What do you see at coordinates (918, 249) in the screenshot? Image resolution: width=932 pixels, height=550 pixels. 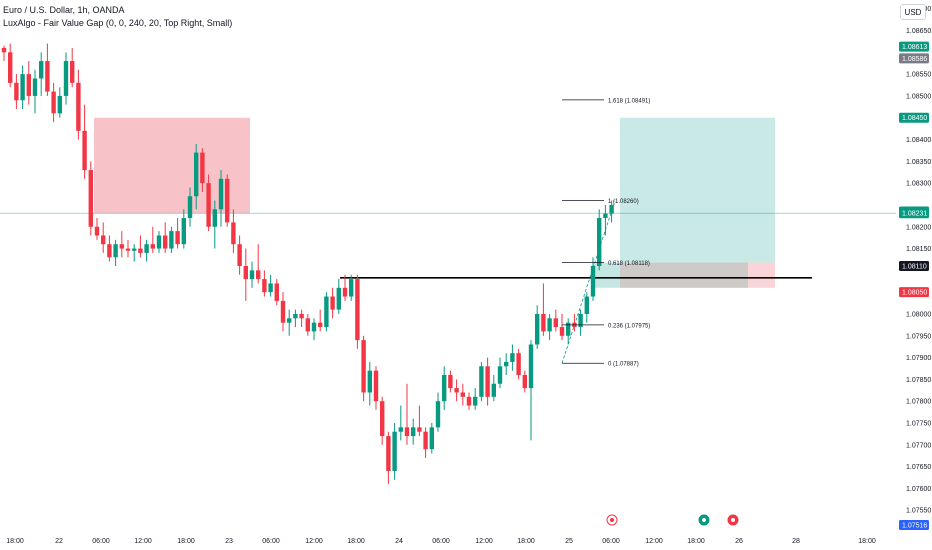 I see `price-tick-label: 1.08150` at bounding box center [918, 249].